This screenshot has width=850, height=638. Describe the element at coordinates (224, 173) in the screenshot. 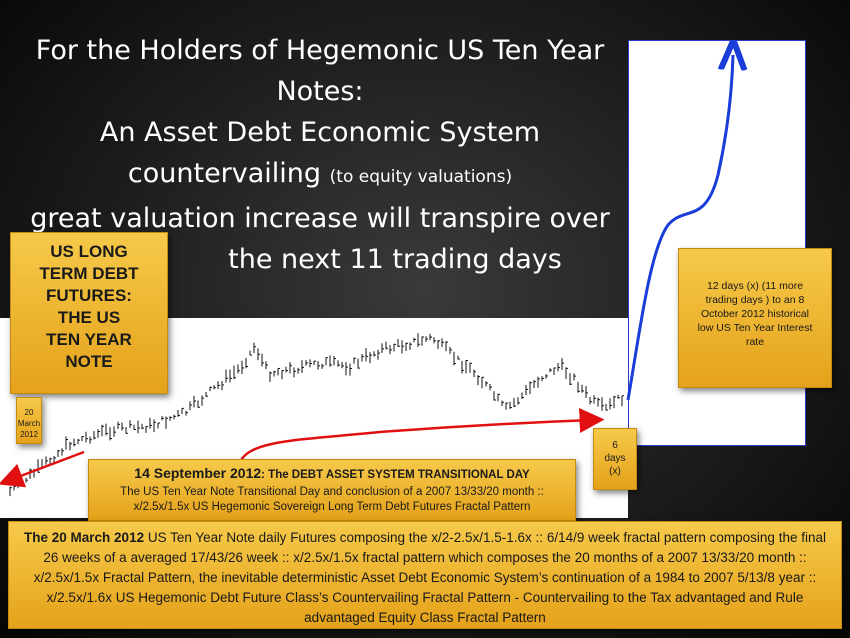

I see `title-countervailing: countervailing` at that location.